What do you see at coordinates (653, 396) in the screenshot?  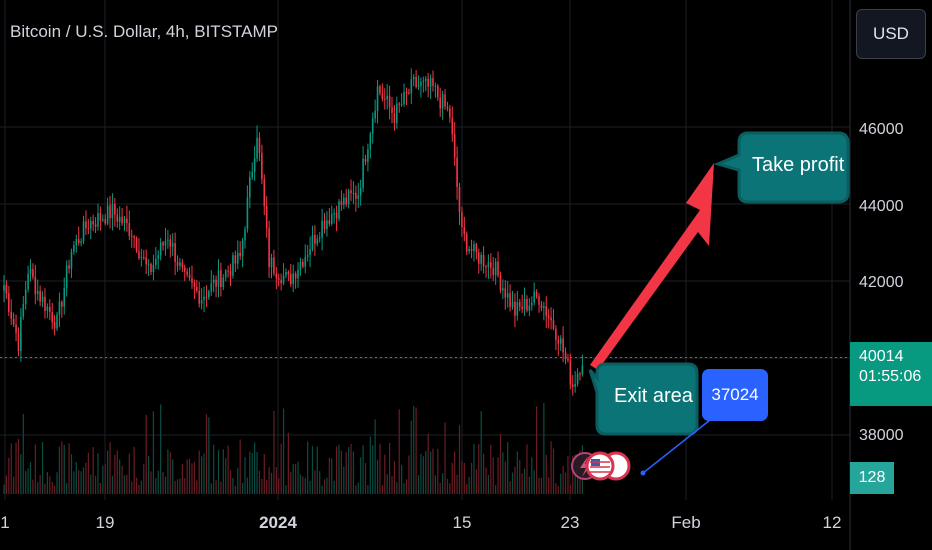 I see `exit-area-label: Exit area` at bounding box center [653, 396].